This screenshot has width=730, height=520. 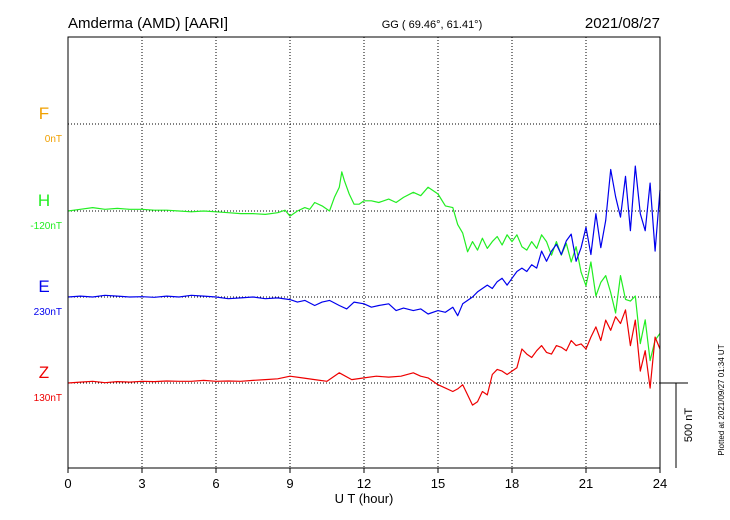 I want to click on scale-bar-label: 500 nT, so click(x=689, y=425).